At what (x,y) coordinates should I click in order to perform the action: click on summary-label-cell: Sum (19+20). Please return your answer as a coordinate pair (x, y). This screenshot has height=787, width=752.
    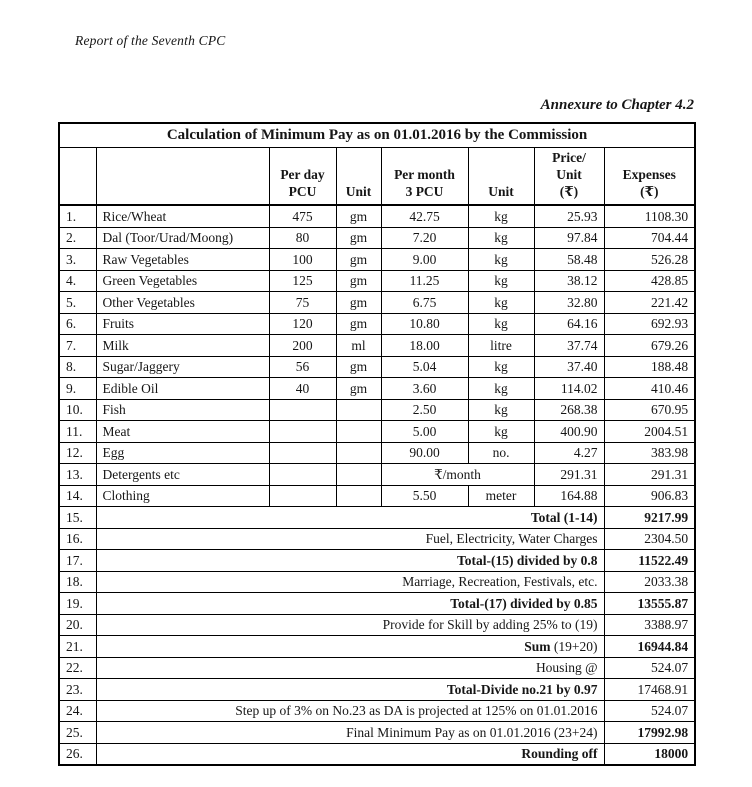
    Looking at the image, I should click on (350, 646).